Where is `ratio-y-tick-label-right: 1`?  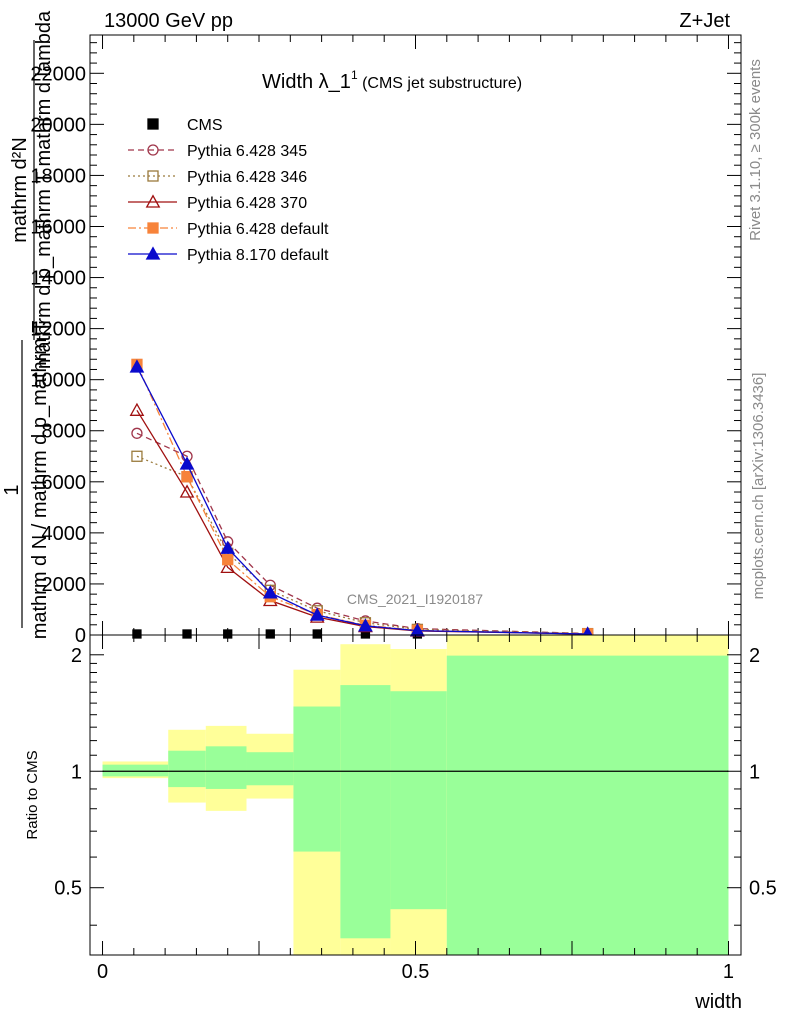
ratio-y-tick-label-right: 1 is located at coordinates (754, 772).